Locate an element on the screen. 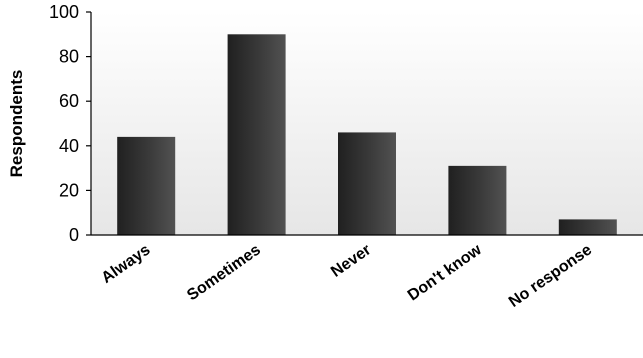  bar-no-response is located at coordinates (587, 227).